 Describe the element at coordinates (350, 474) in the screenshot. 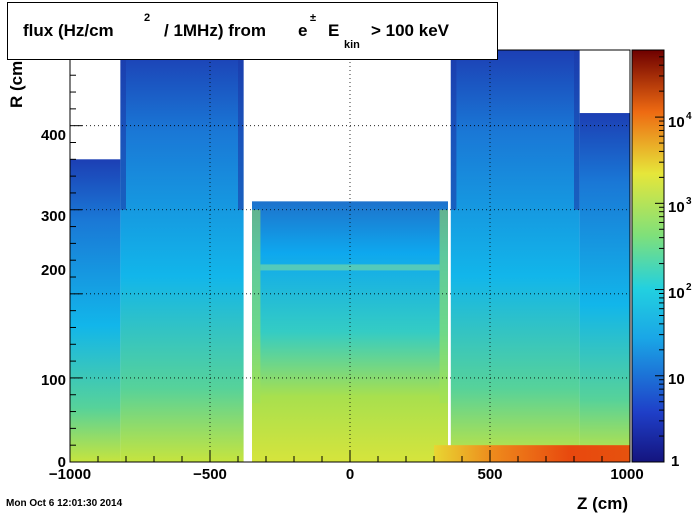

I see `x-tick-label: 0` at that location.